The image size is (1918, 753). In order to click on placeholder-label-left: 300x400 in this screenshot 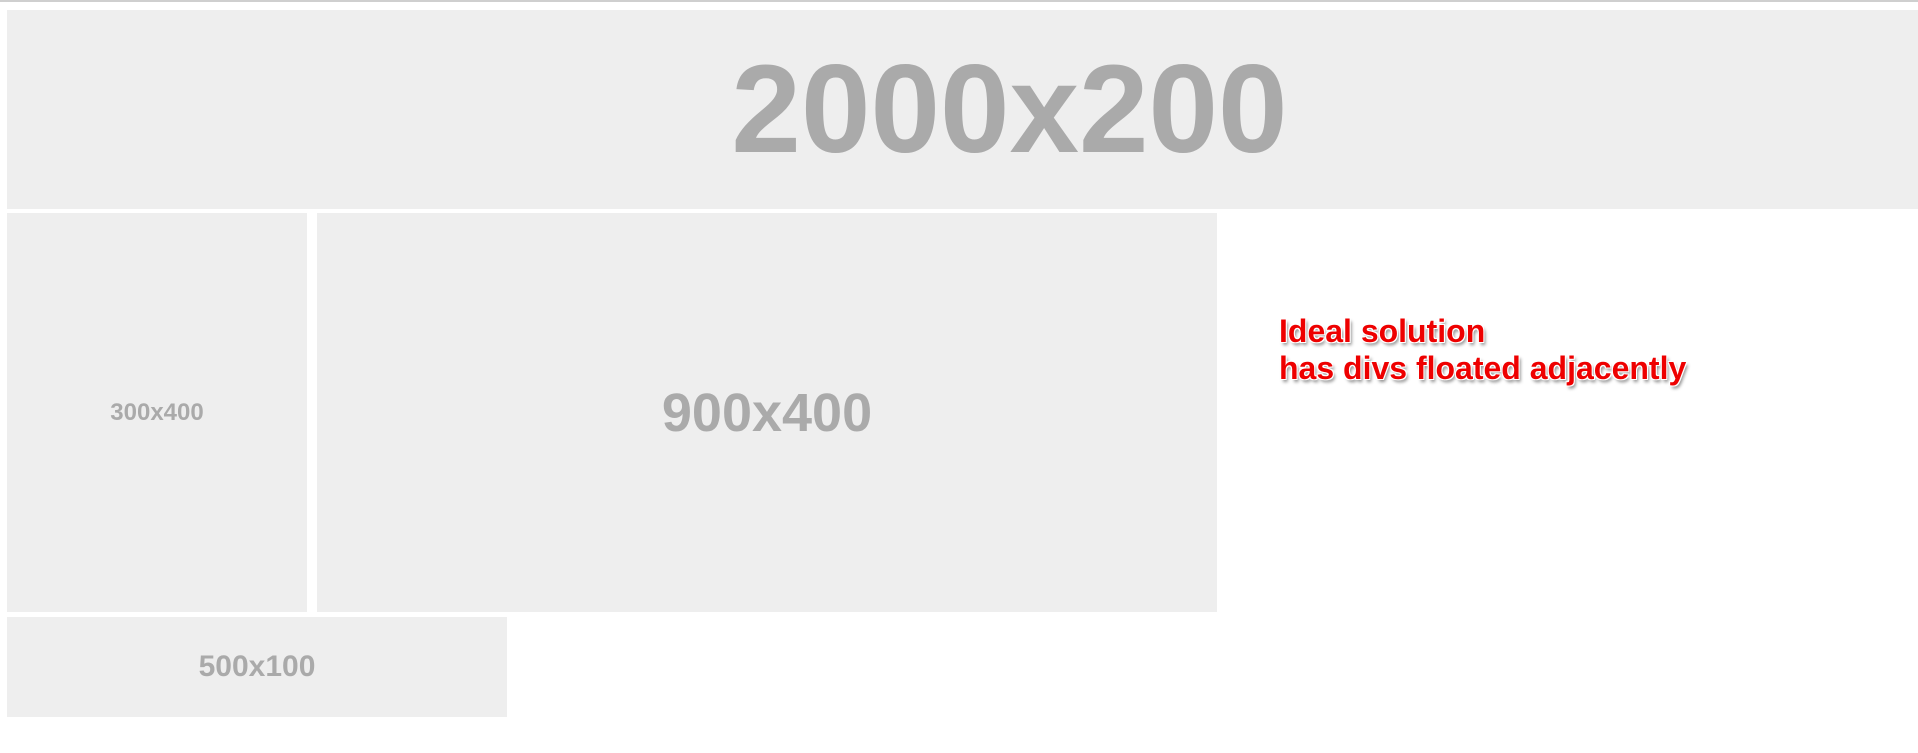, I will do `click(157, 412)`.